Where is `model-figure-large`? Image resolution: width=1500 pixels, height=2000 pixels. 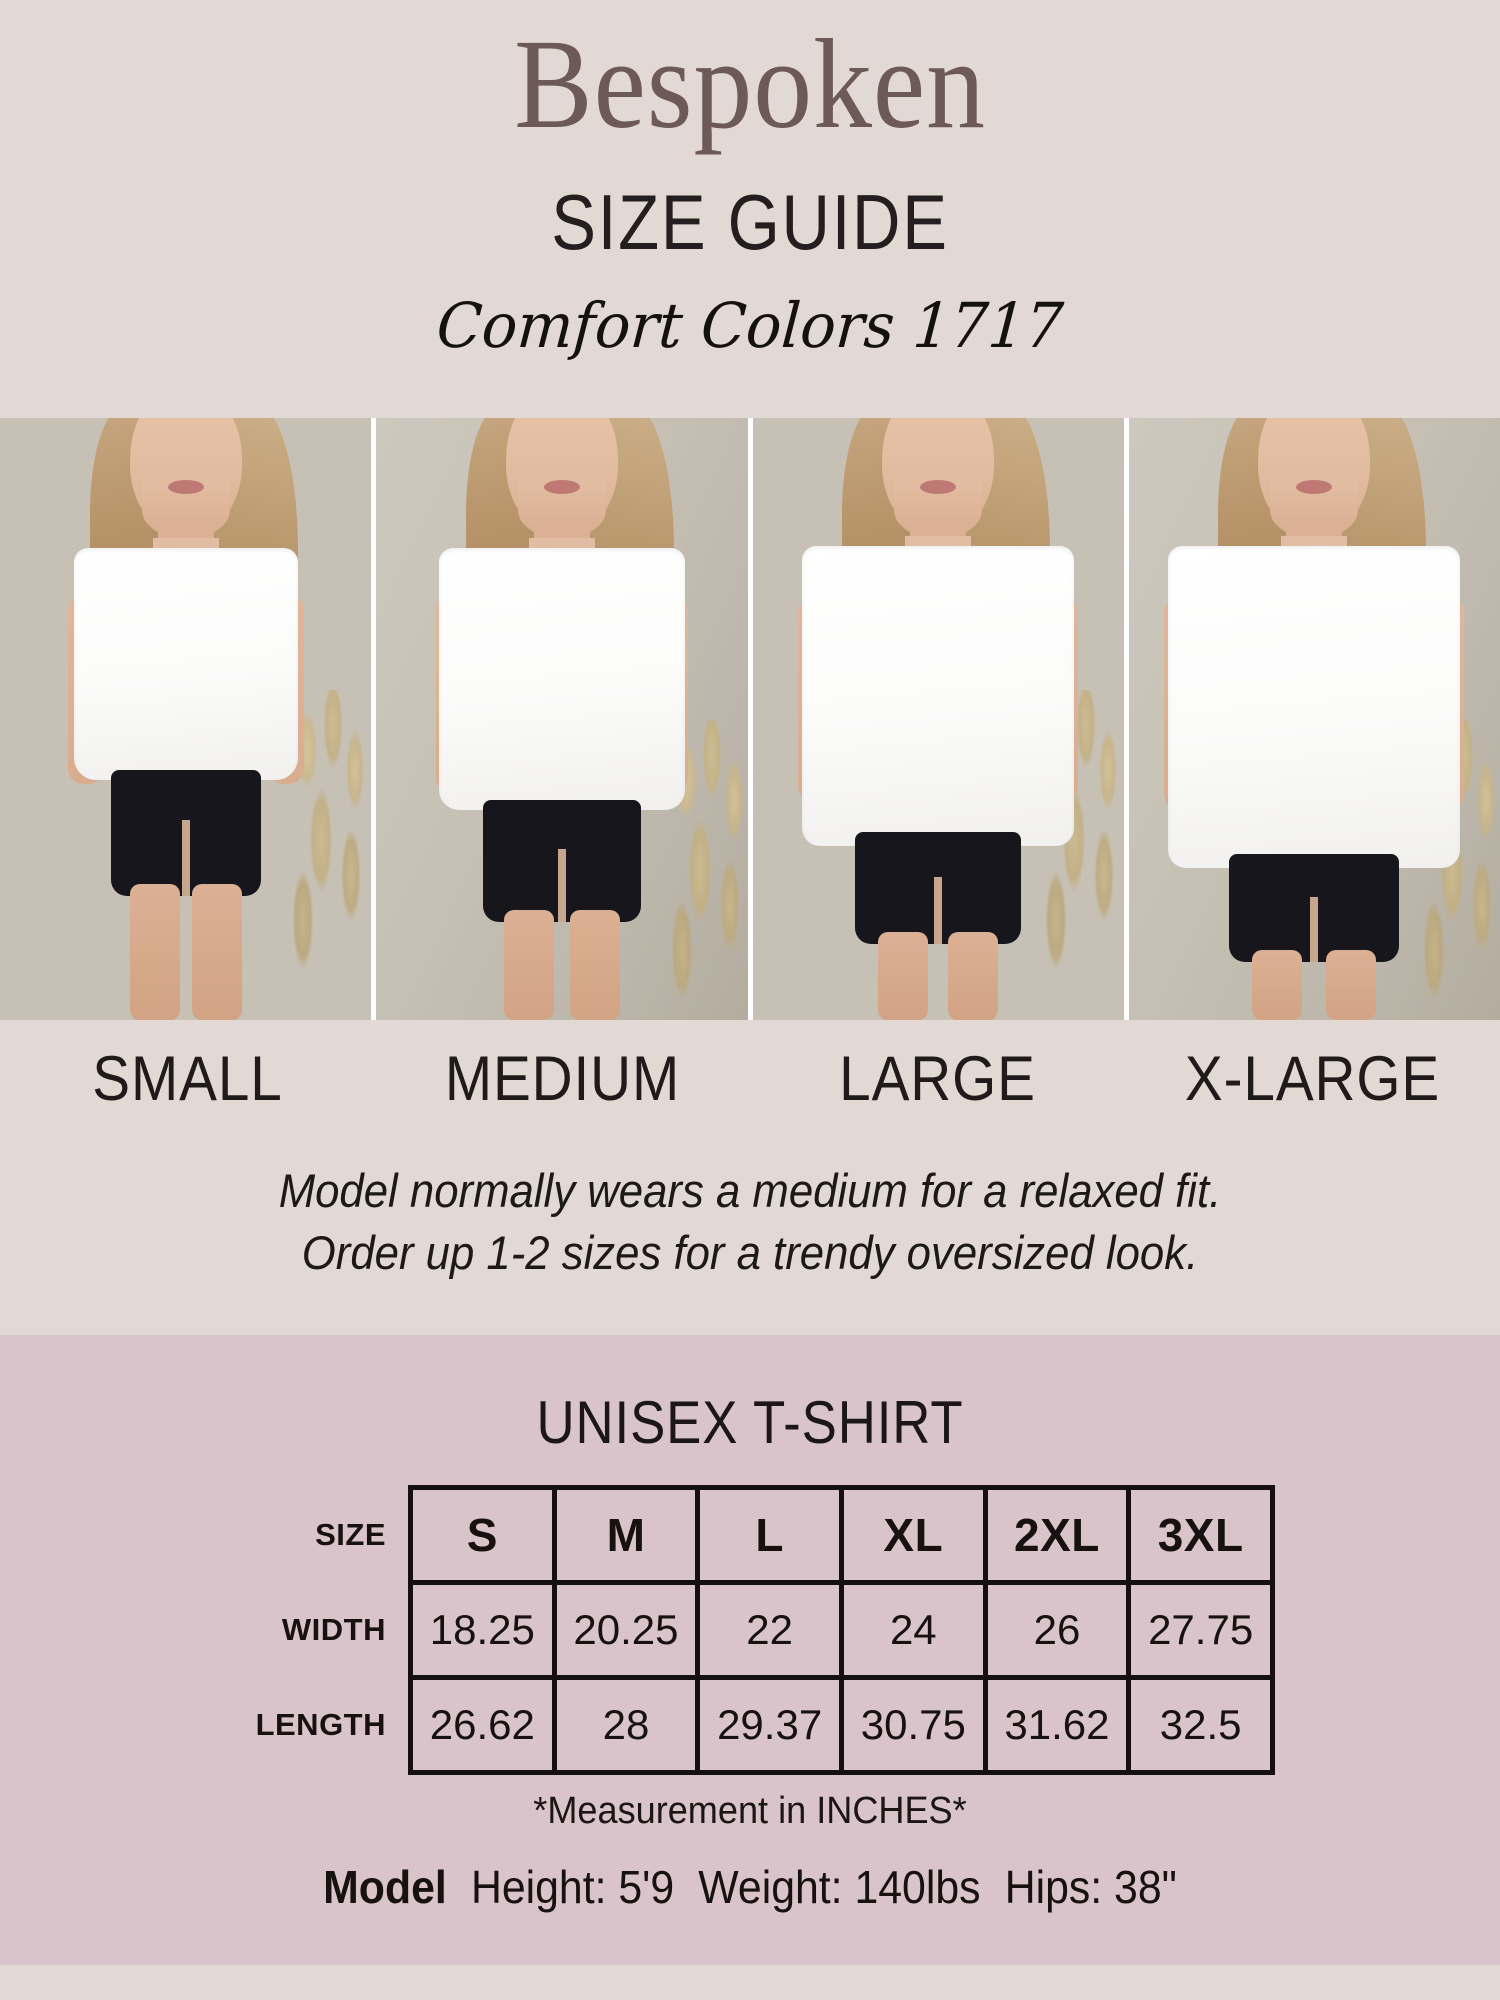
model-figure-large is located at coordinates (938, 719).